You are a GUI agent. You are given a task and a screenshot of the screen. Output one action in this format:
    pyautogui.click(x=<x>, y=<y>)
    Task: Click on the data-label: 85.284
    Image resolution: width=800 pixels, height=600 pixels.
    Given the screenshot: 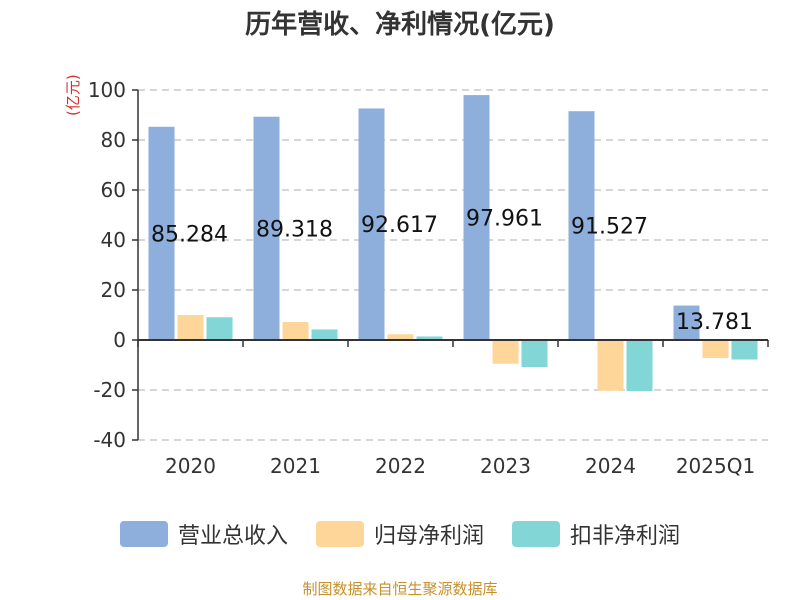 What is the action you would take?
    pyautogui.click(x=189, y=234)
    